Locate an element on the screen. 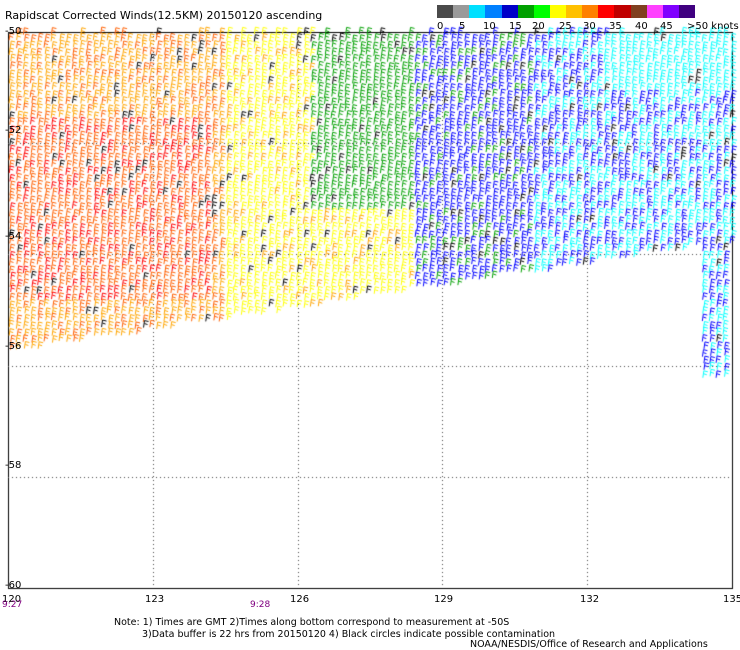  lat-label: -50 is located at coordinates (13, 31).